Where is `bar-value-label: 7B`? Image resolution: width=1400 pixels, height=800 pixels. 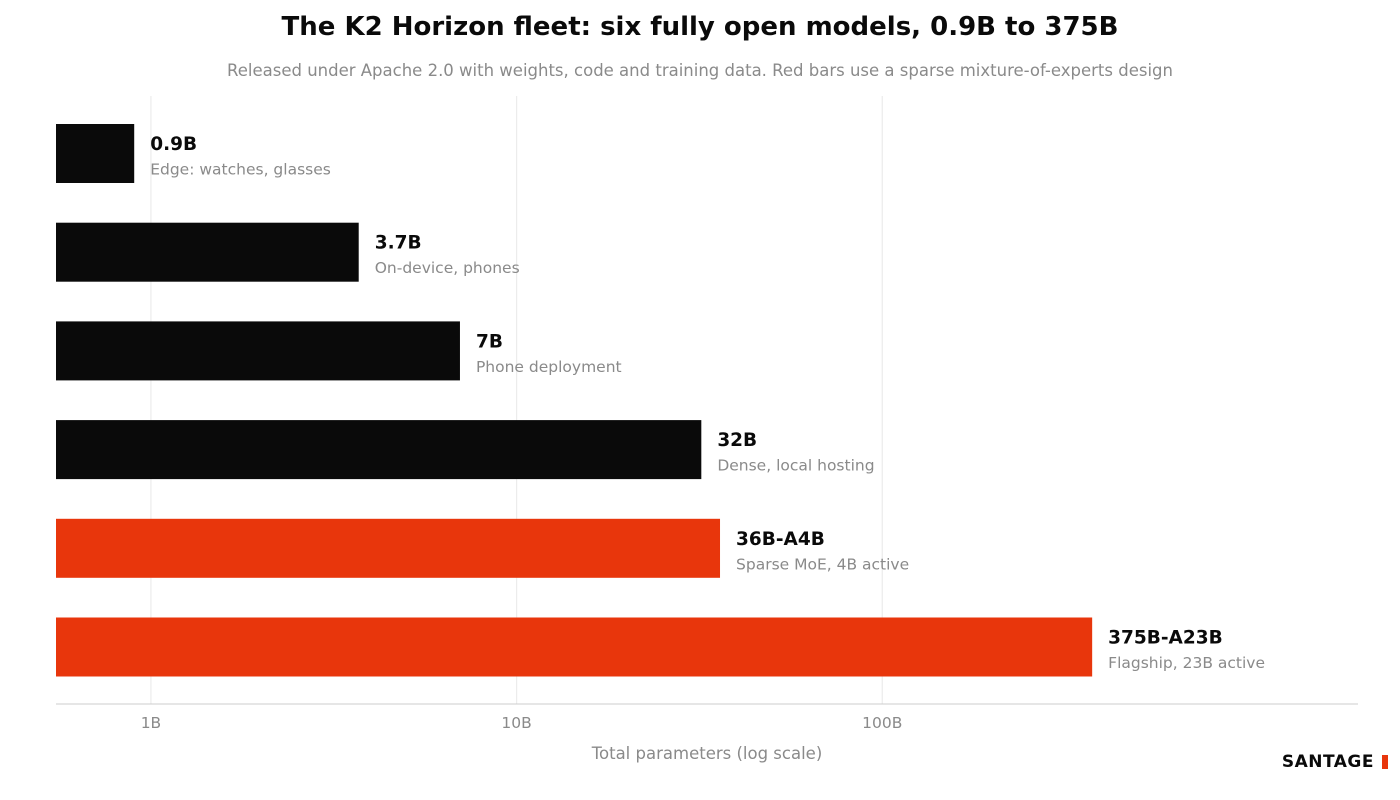 bar-value-label: 7B is located at coordinates (489, 341).